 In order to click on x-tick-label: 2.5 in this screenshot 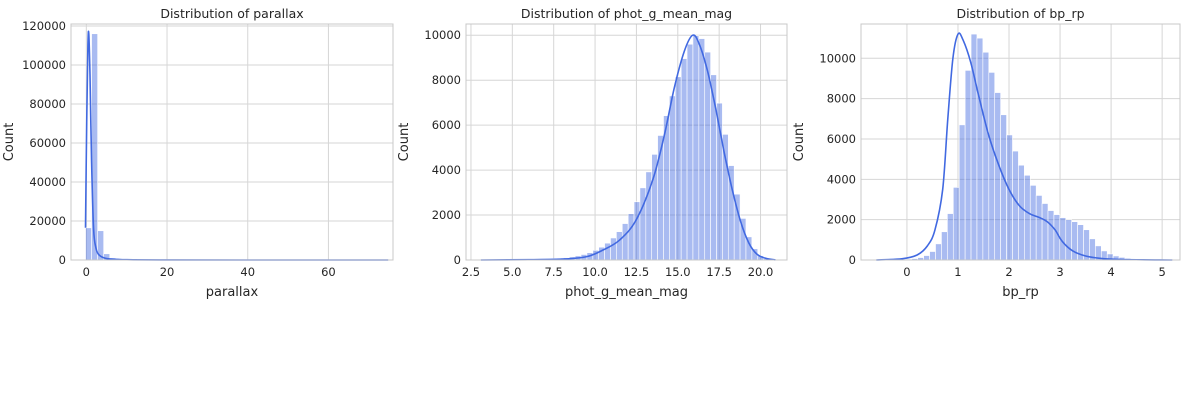, I will do `click(471, 272)`.